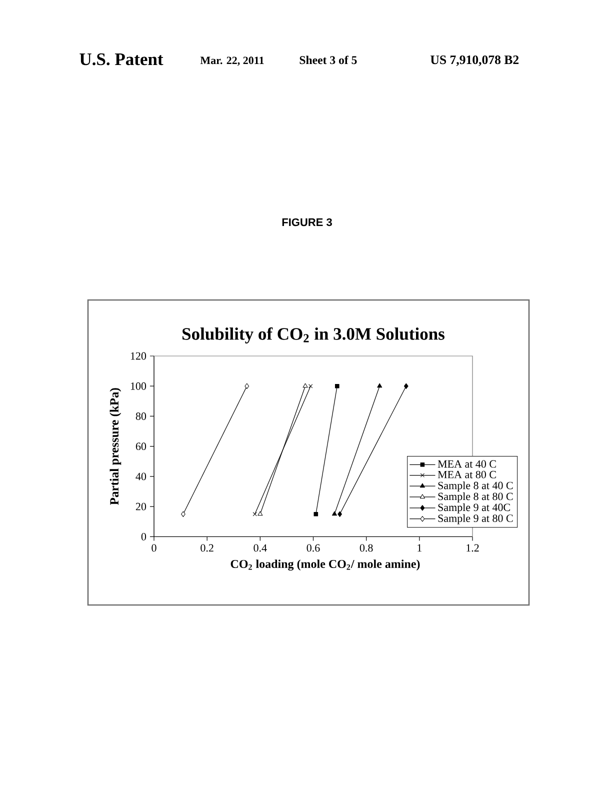 Image resolution: width=614 pixels, height=792 pixels. Describe the element at coordinates (420, 548) in the screenshot. I see `x-tick-label: 1` at that location.